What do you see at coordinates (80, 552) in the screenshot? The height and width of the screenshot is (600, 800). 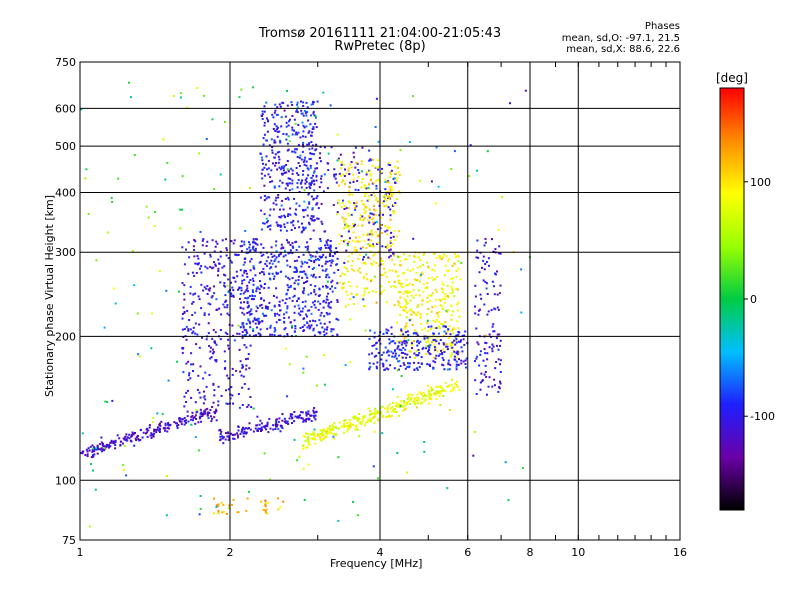 I see `x-tick-label: 1` at bounding box center [80, 552].